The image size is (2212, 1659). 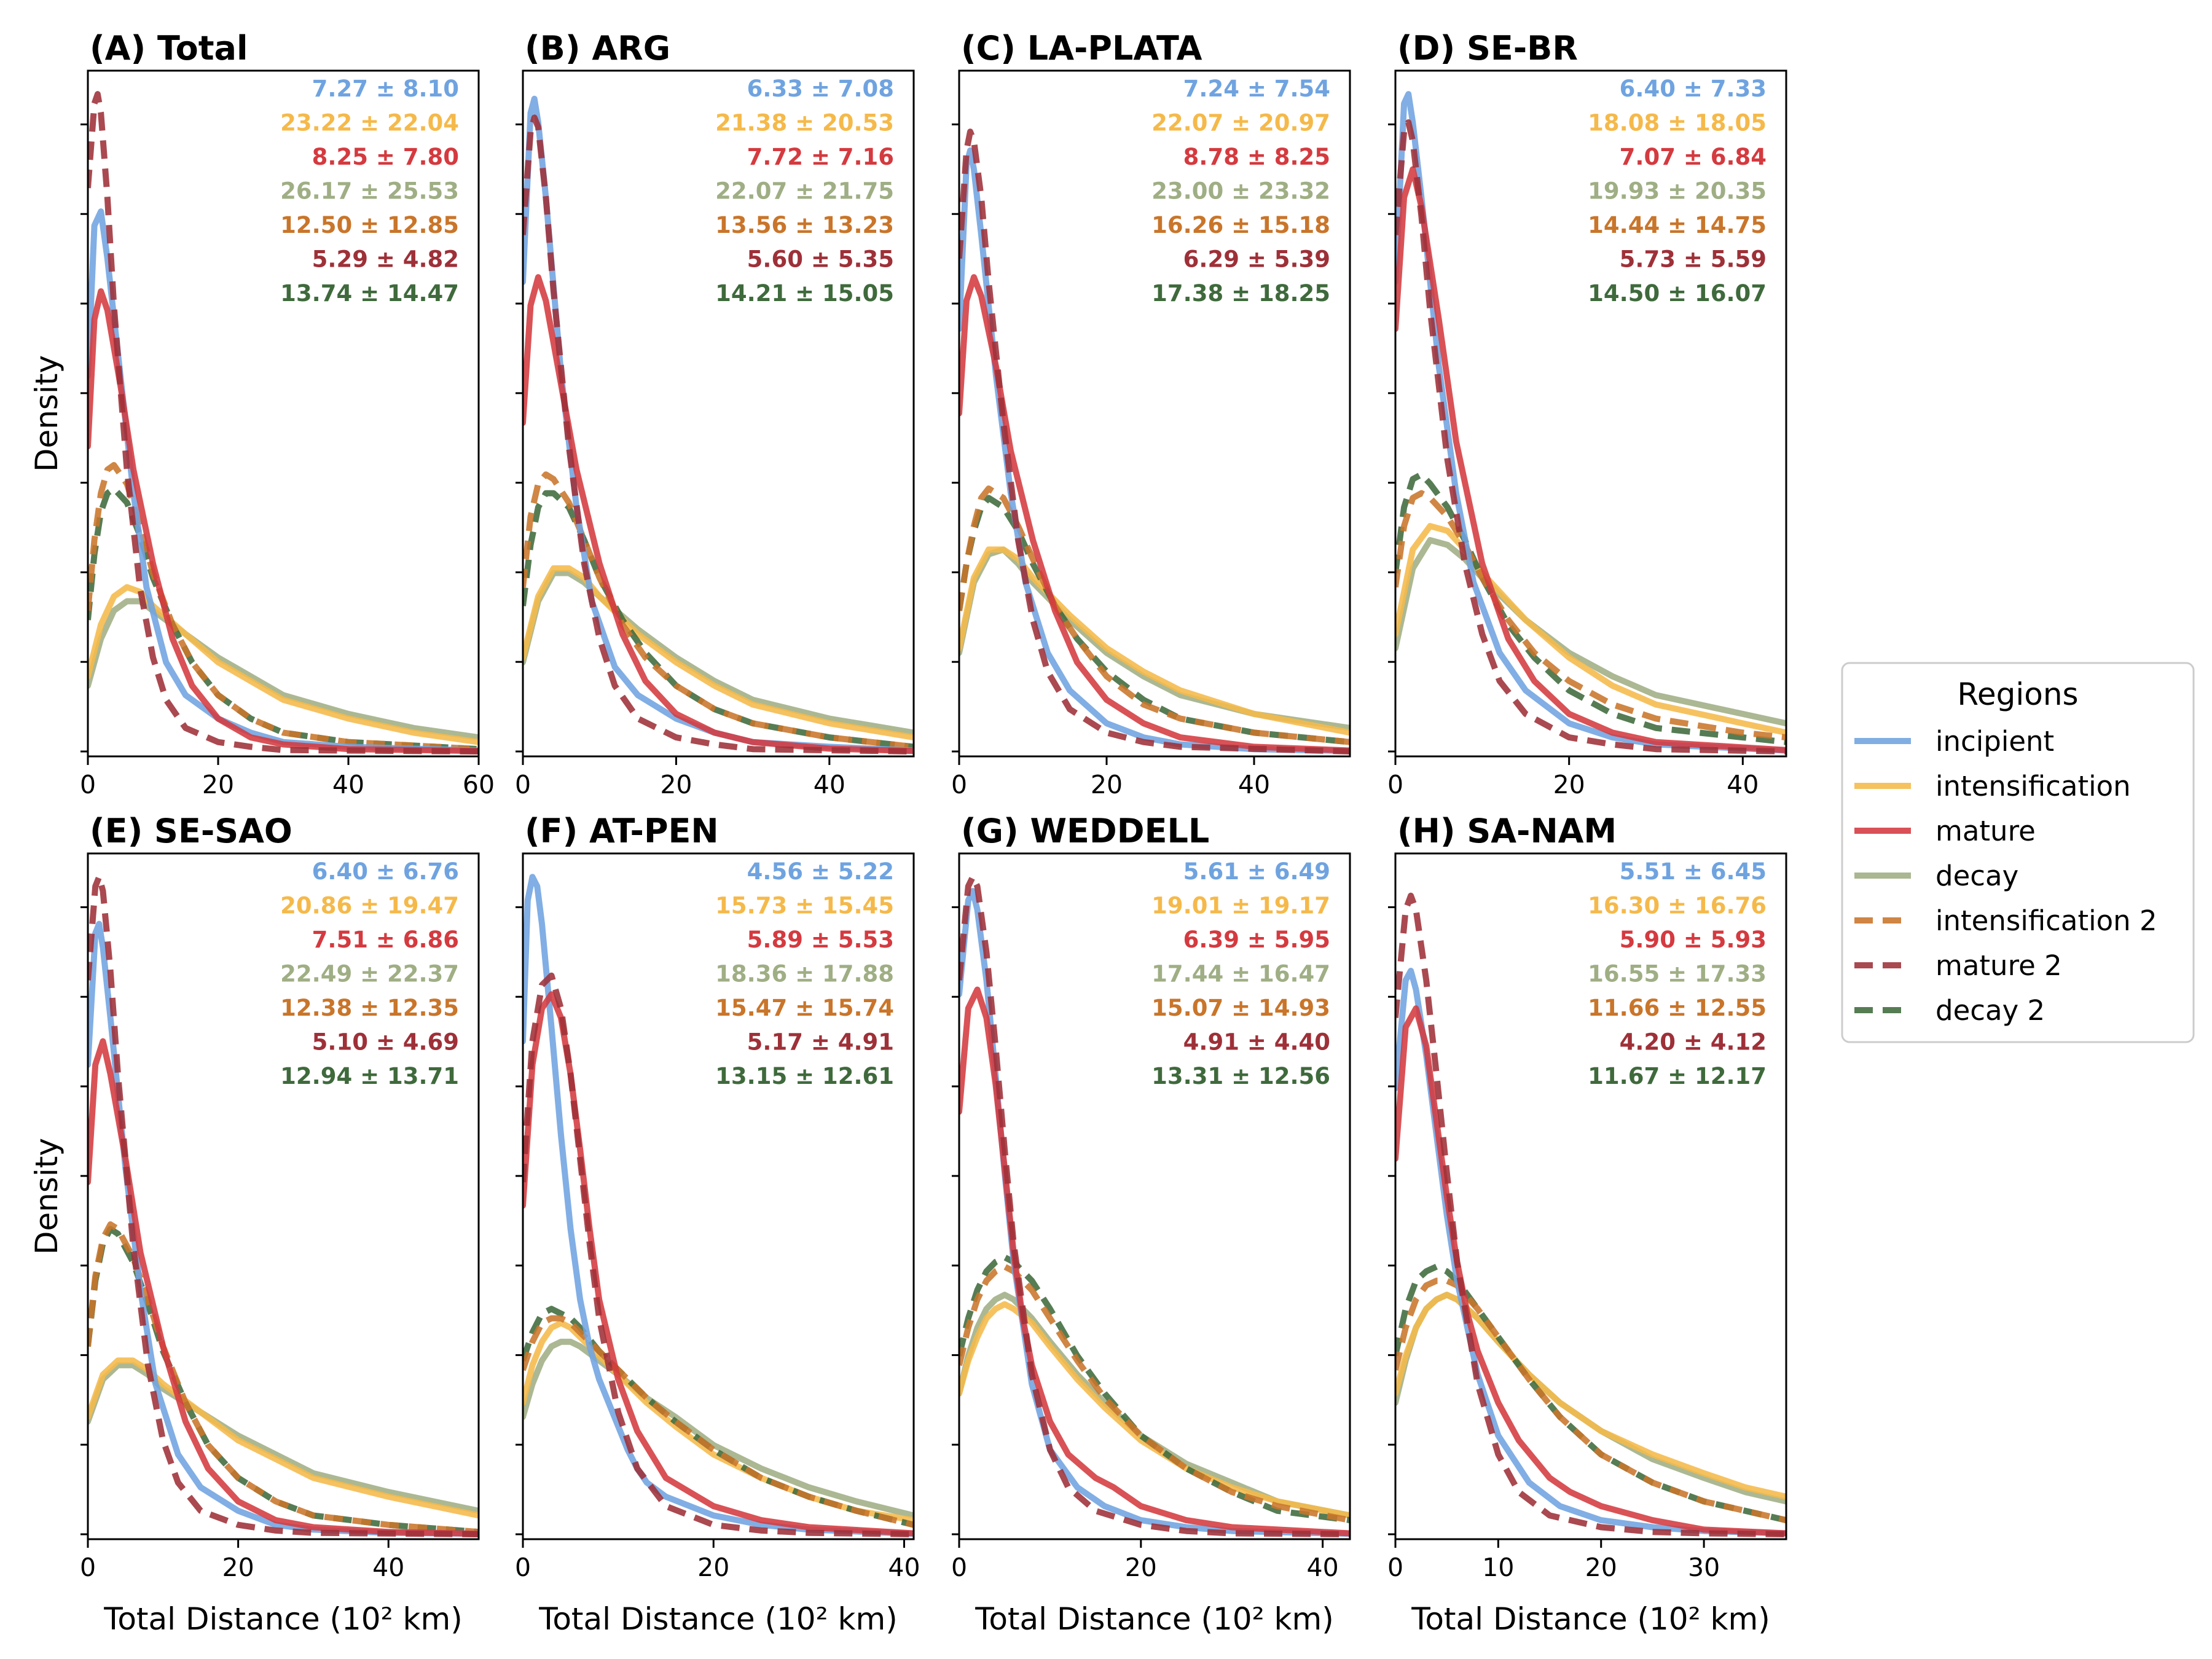 I want to click on stat-label: 7.27 ± 8.10, so click(x=385, y=89).